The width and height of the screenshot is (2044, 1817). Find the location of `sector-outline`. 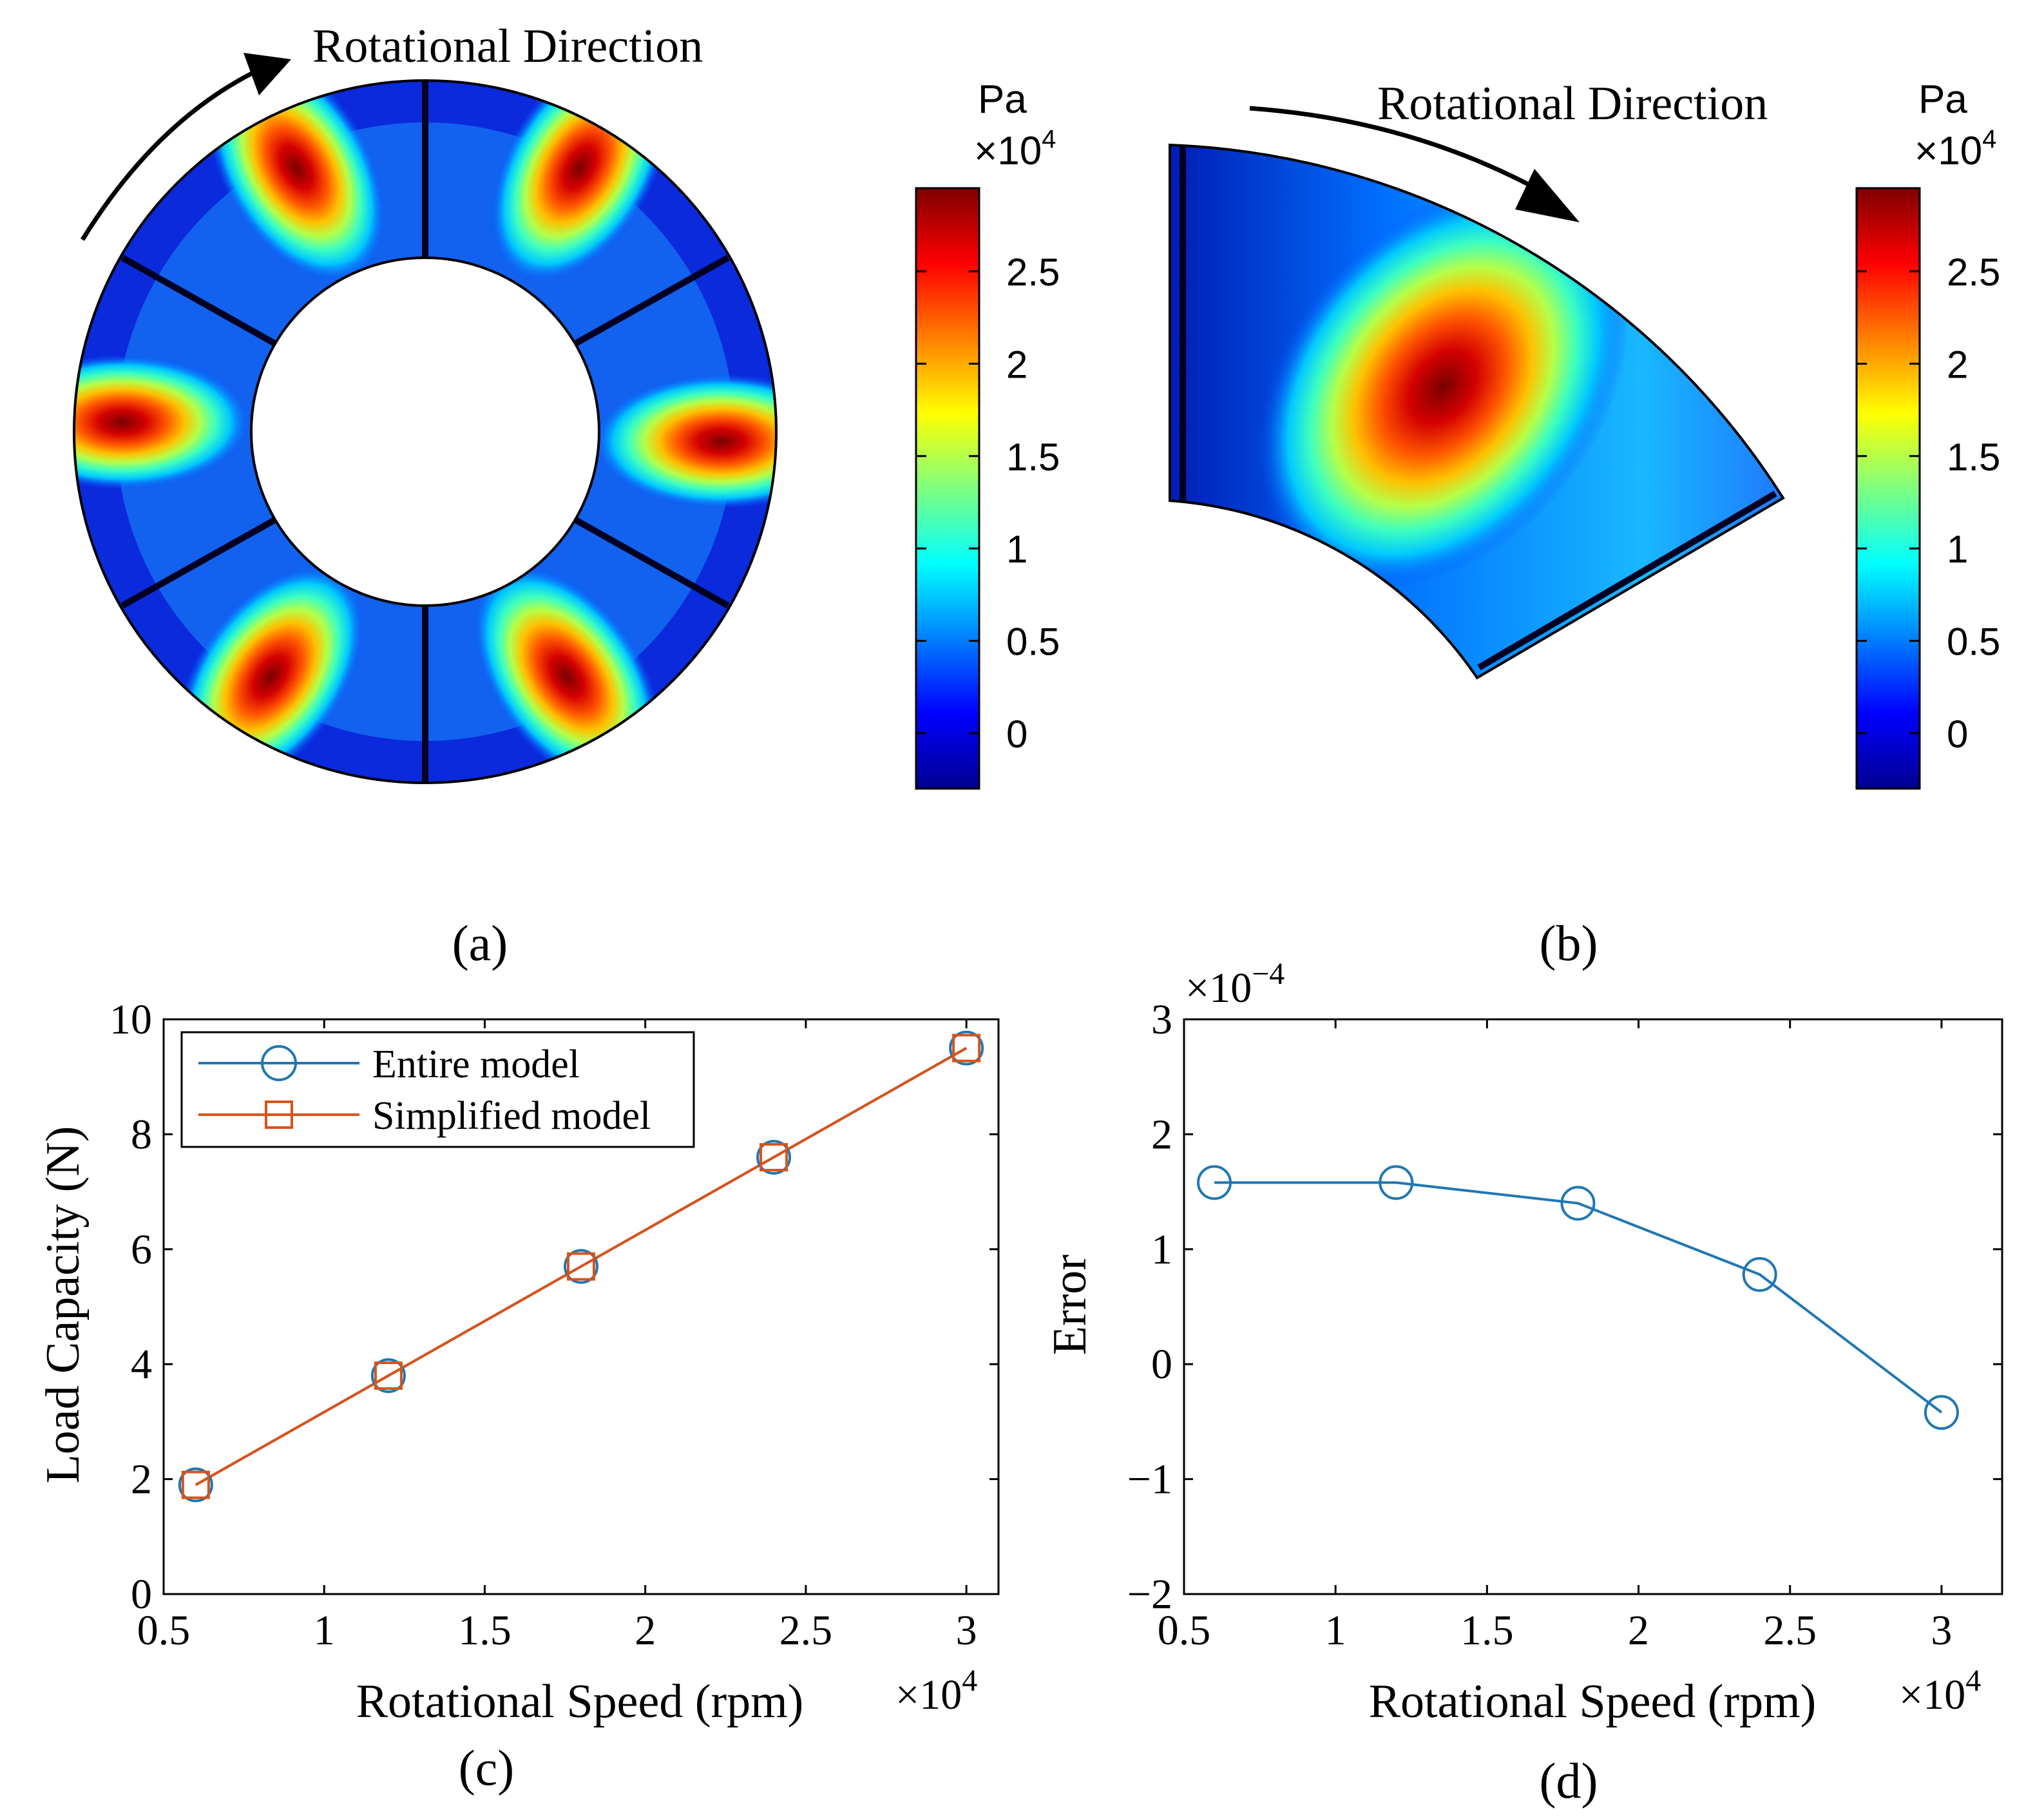

sector-outline is located at coordinates (1477, 411).